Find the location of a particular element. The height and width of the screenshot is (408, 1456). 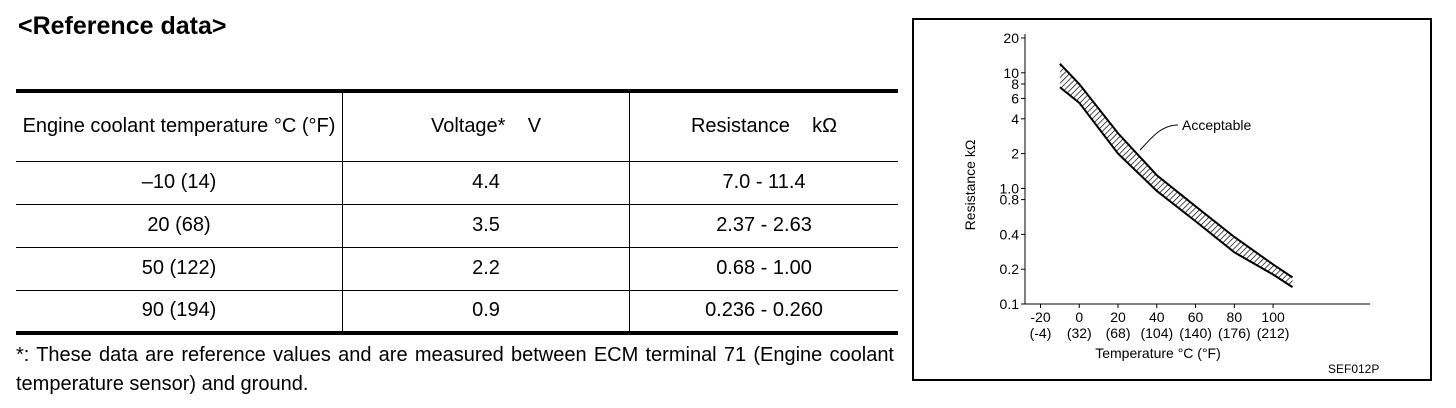

figure-code: SEF012P is located at coordinates (1353, 369).